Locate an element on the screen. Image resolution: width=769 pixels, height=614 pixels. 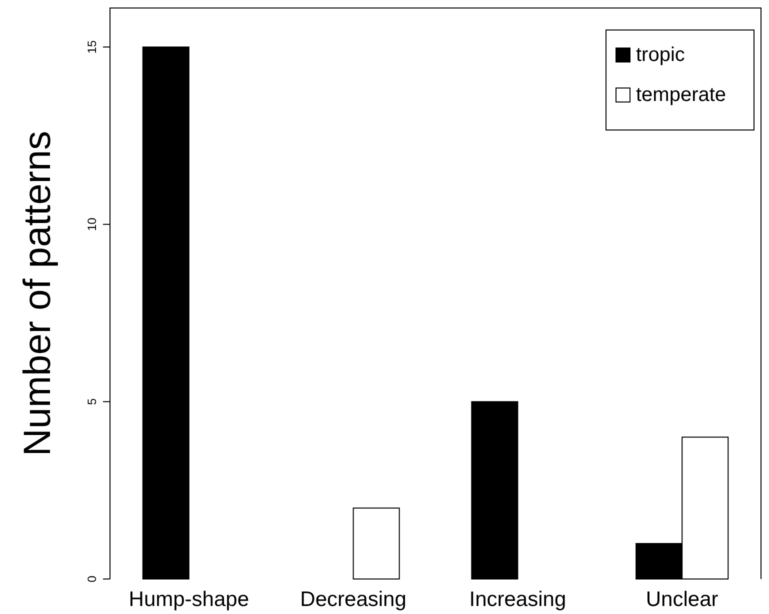
legend-label: tropic is located at coordinates (660, 55).